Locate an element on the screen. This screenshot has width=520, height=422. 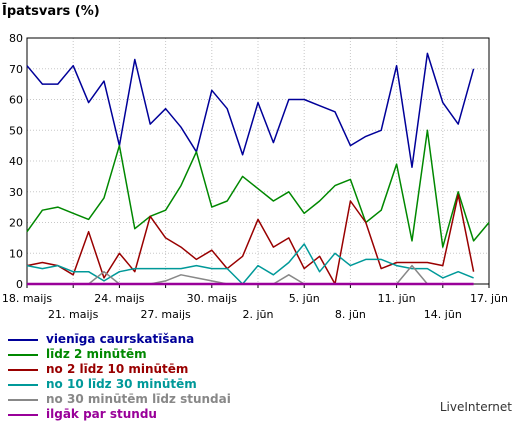
legend-item: no 10 līdz 30 minūtēm is located at coordinates (158, 384).